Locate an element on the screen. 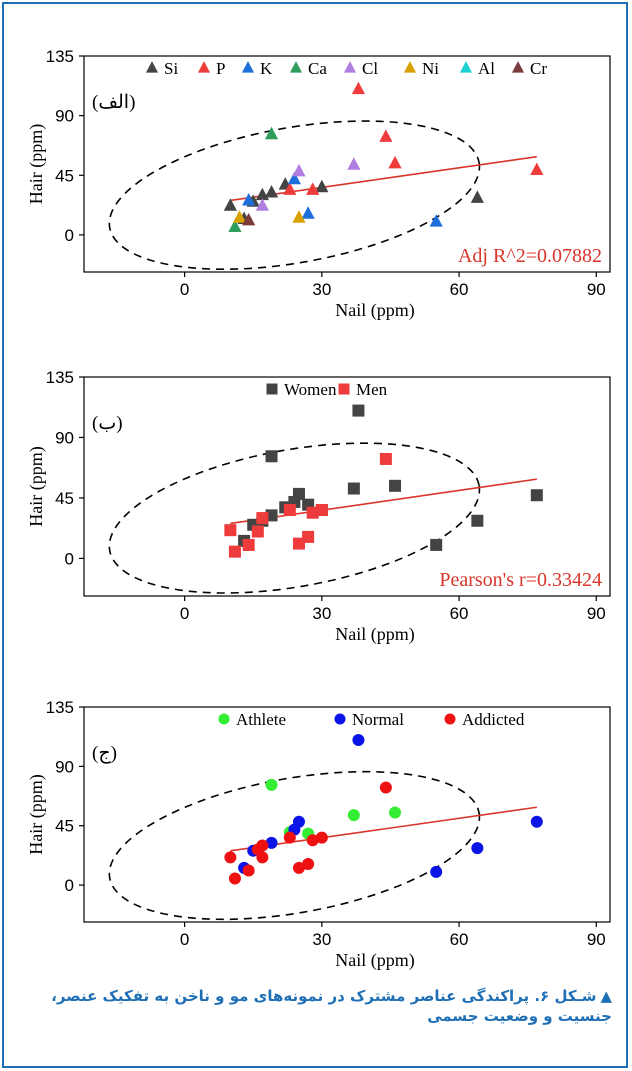 This screenshot has width=632, height=1071. legend-marker-men is located at coordinates (344, 389).